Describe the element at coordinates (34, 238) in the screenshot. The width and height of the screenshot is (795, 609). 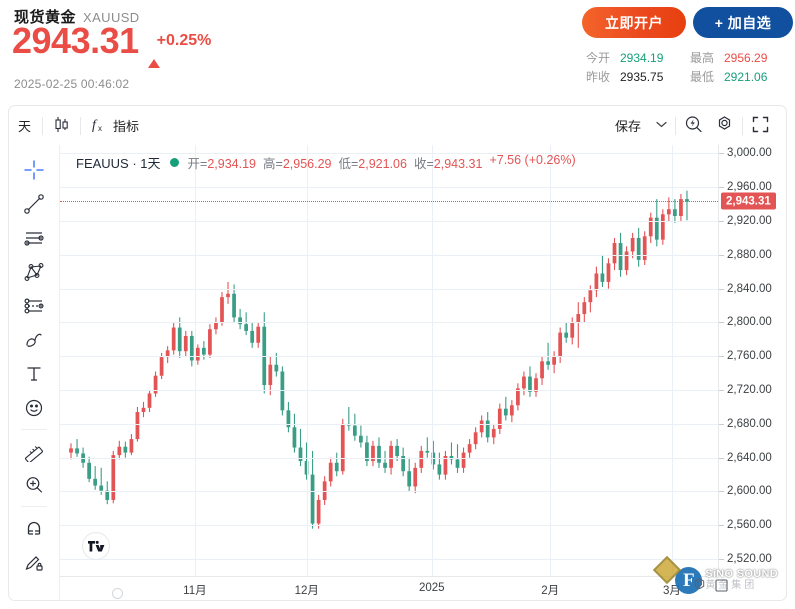
I see `horizontal-lines-tool` at that location.